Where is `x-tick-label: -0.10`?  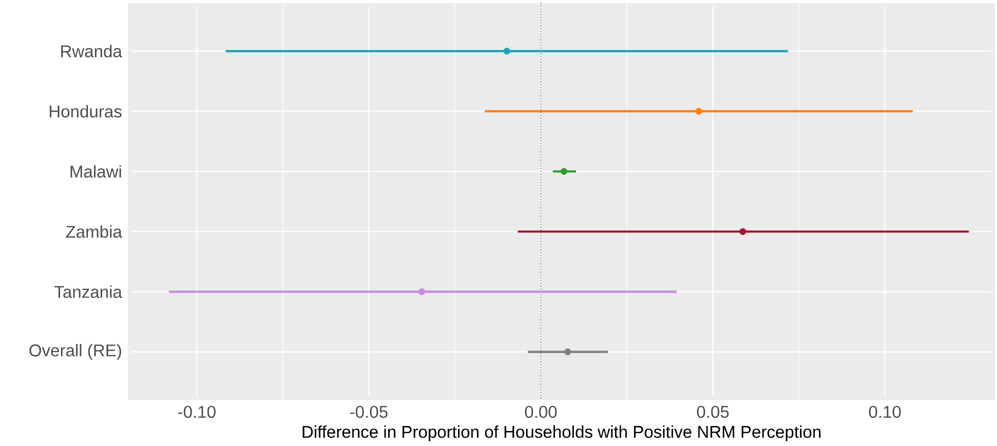 x-tick-label: -0.10 is located at coordinates (197, 412).